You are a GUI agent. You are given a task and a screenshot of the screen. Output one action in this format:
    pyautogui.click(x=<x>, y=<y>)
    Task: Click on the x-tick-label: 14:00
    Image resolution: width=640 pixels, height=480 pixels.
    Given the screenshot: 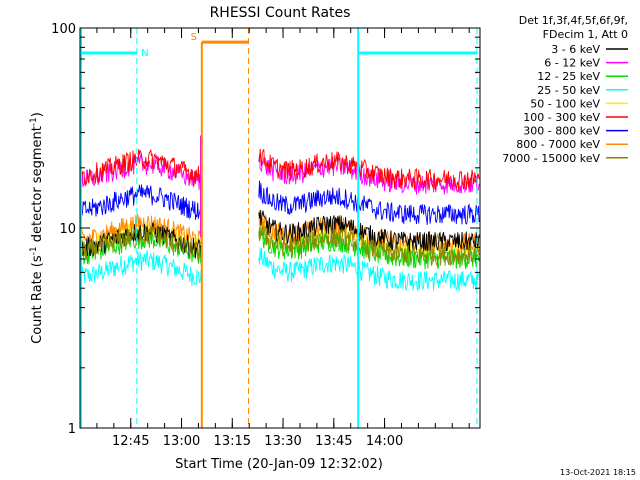 What is the action you would take?
    pyautogui.click(x=384, y=441)
    